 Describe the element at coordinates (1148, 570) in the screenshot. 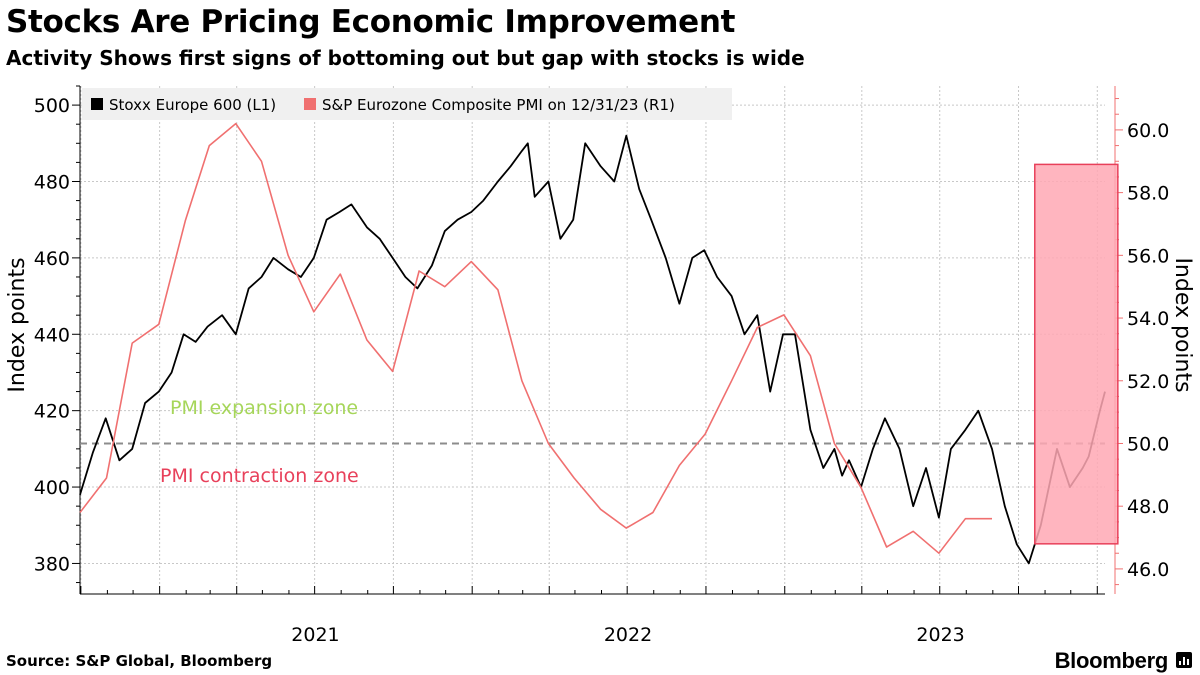

I see `right-tick-label: 46.0` at that location.